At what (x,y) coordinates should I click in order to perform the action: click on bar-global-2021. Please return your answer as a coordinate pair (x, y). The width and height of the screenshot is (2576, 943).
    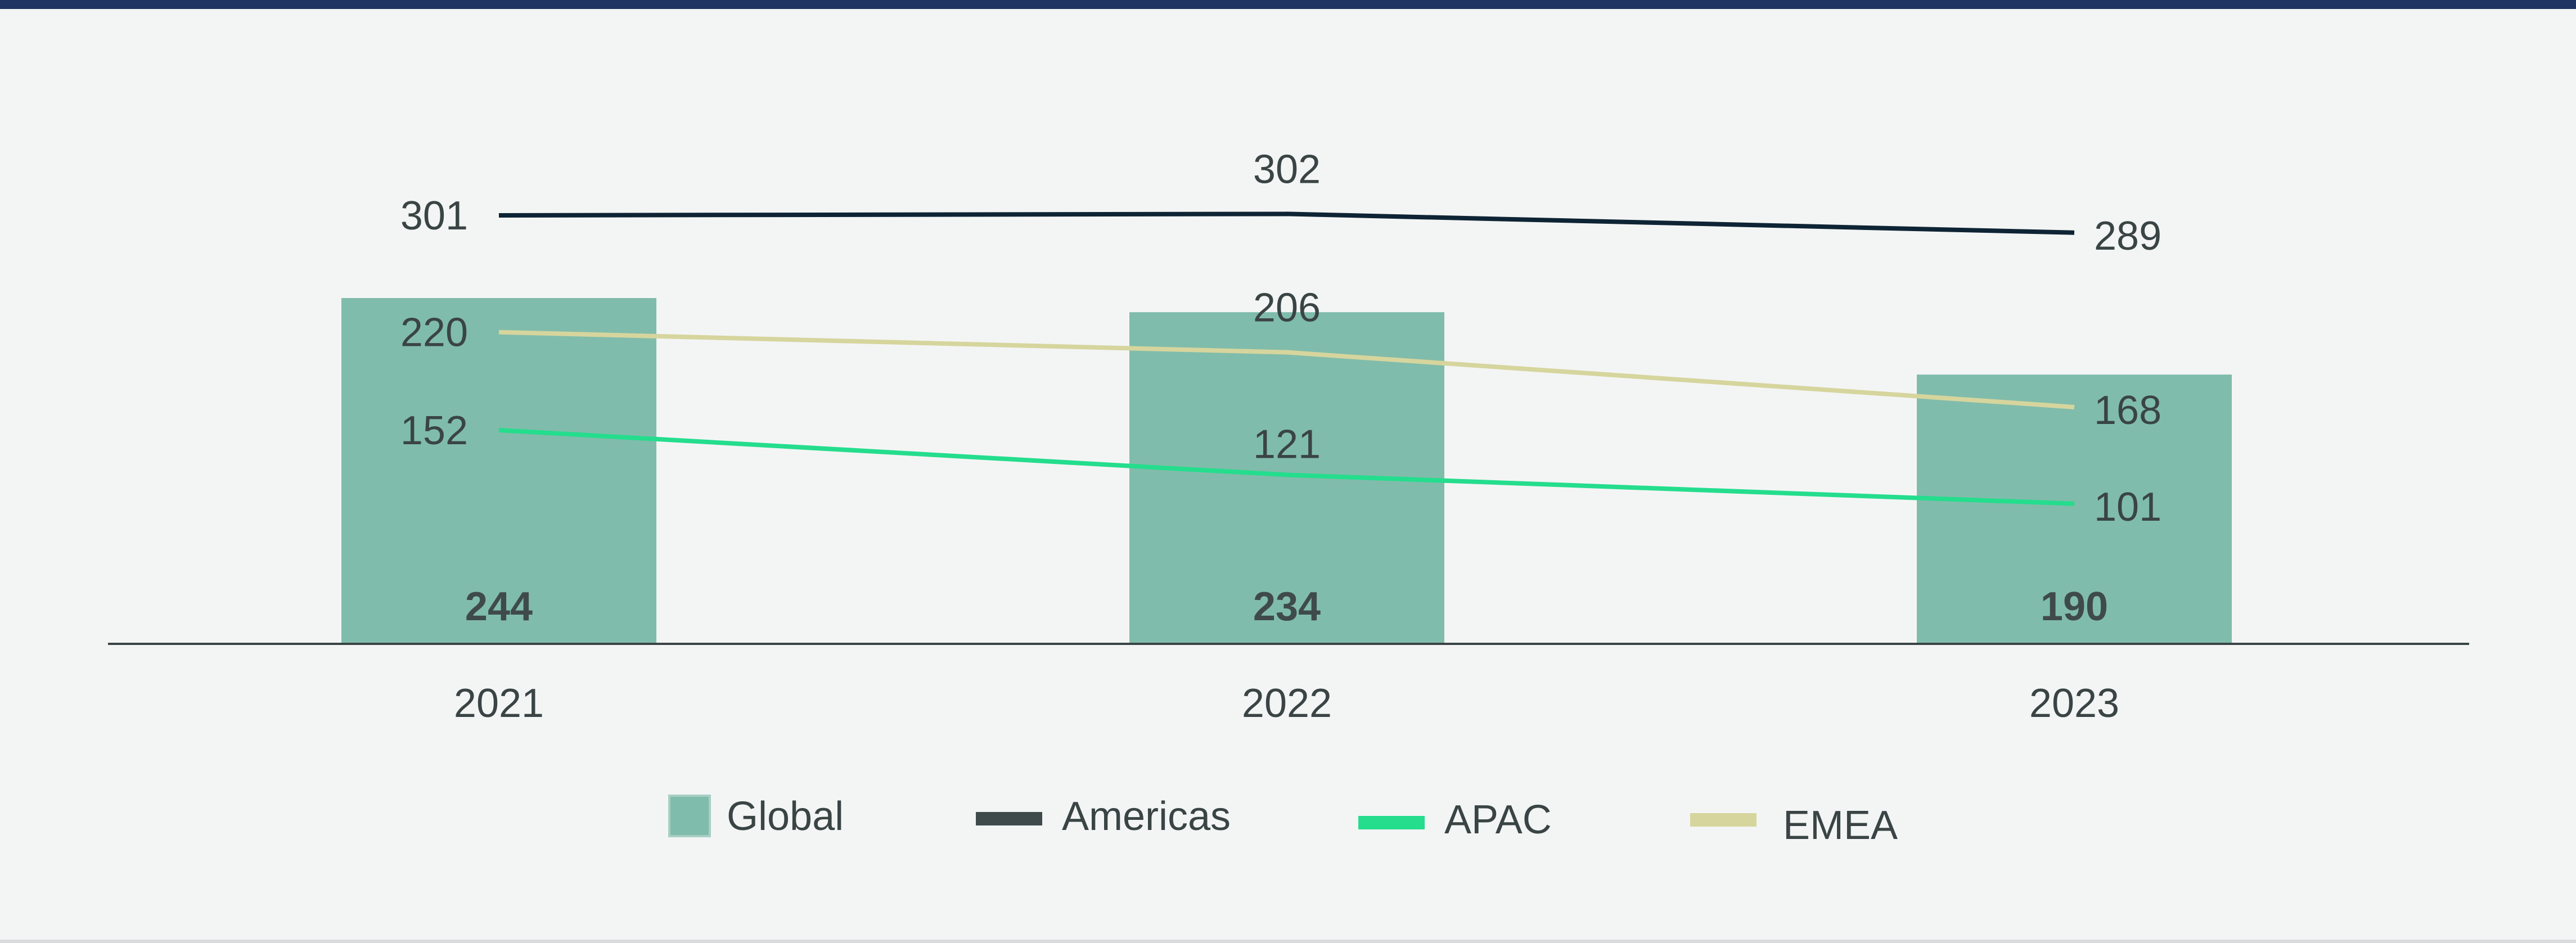
    Looking at the image, I should click on (499, 471).